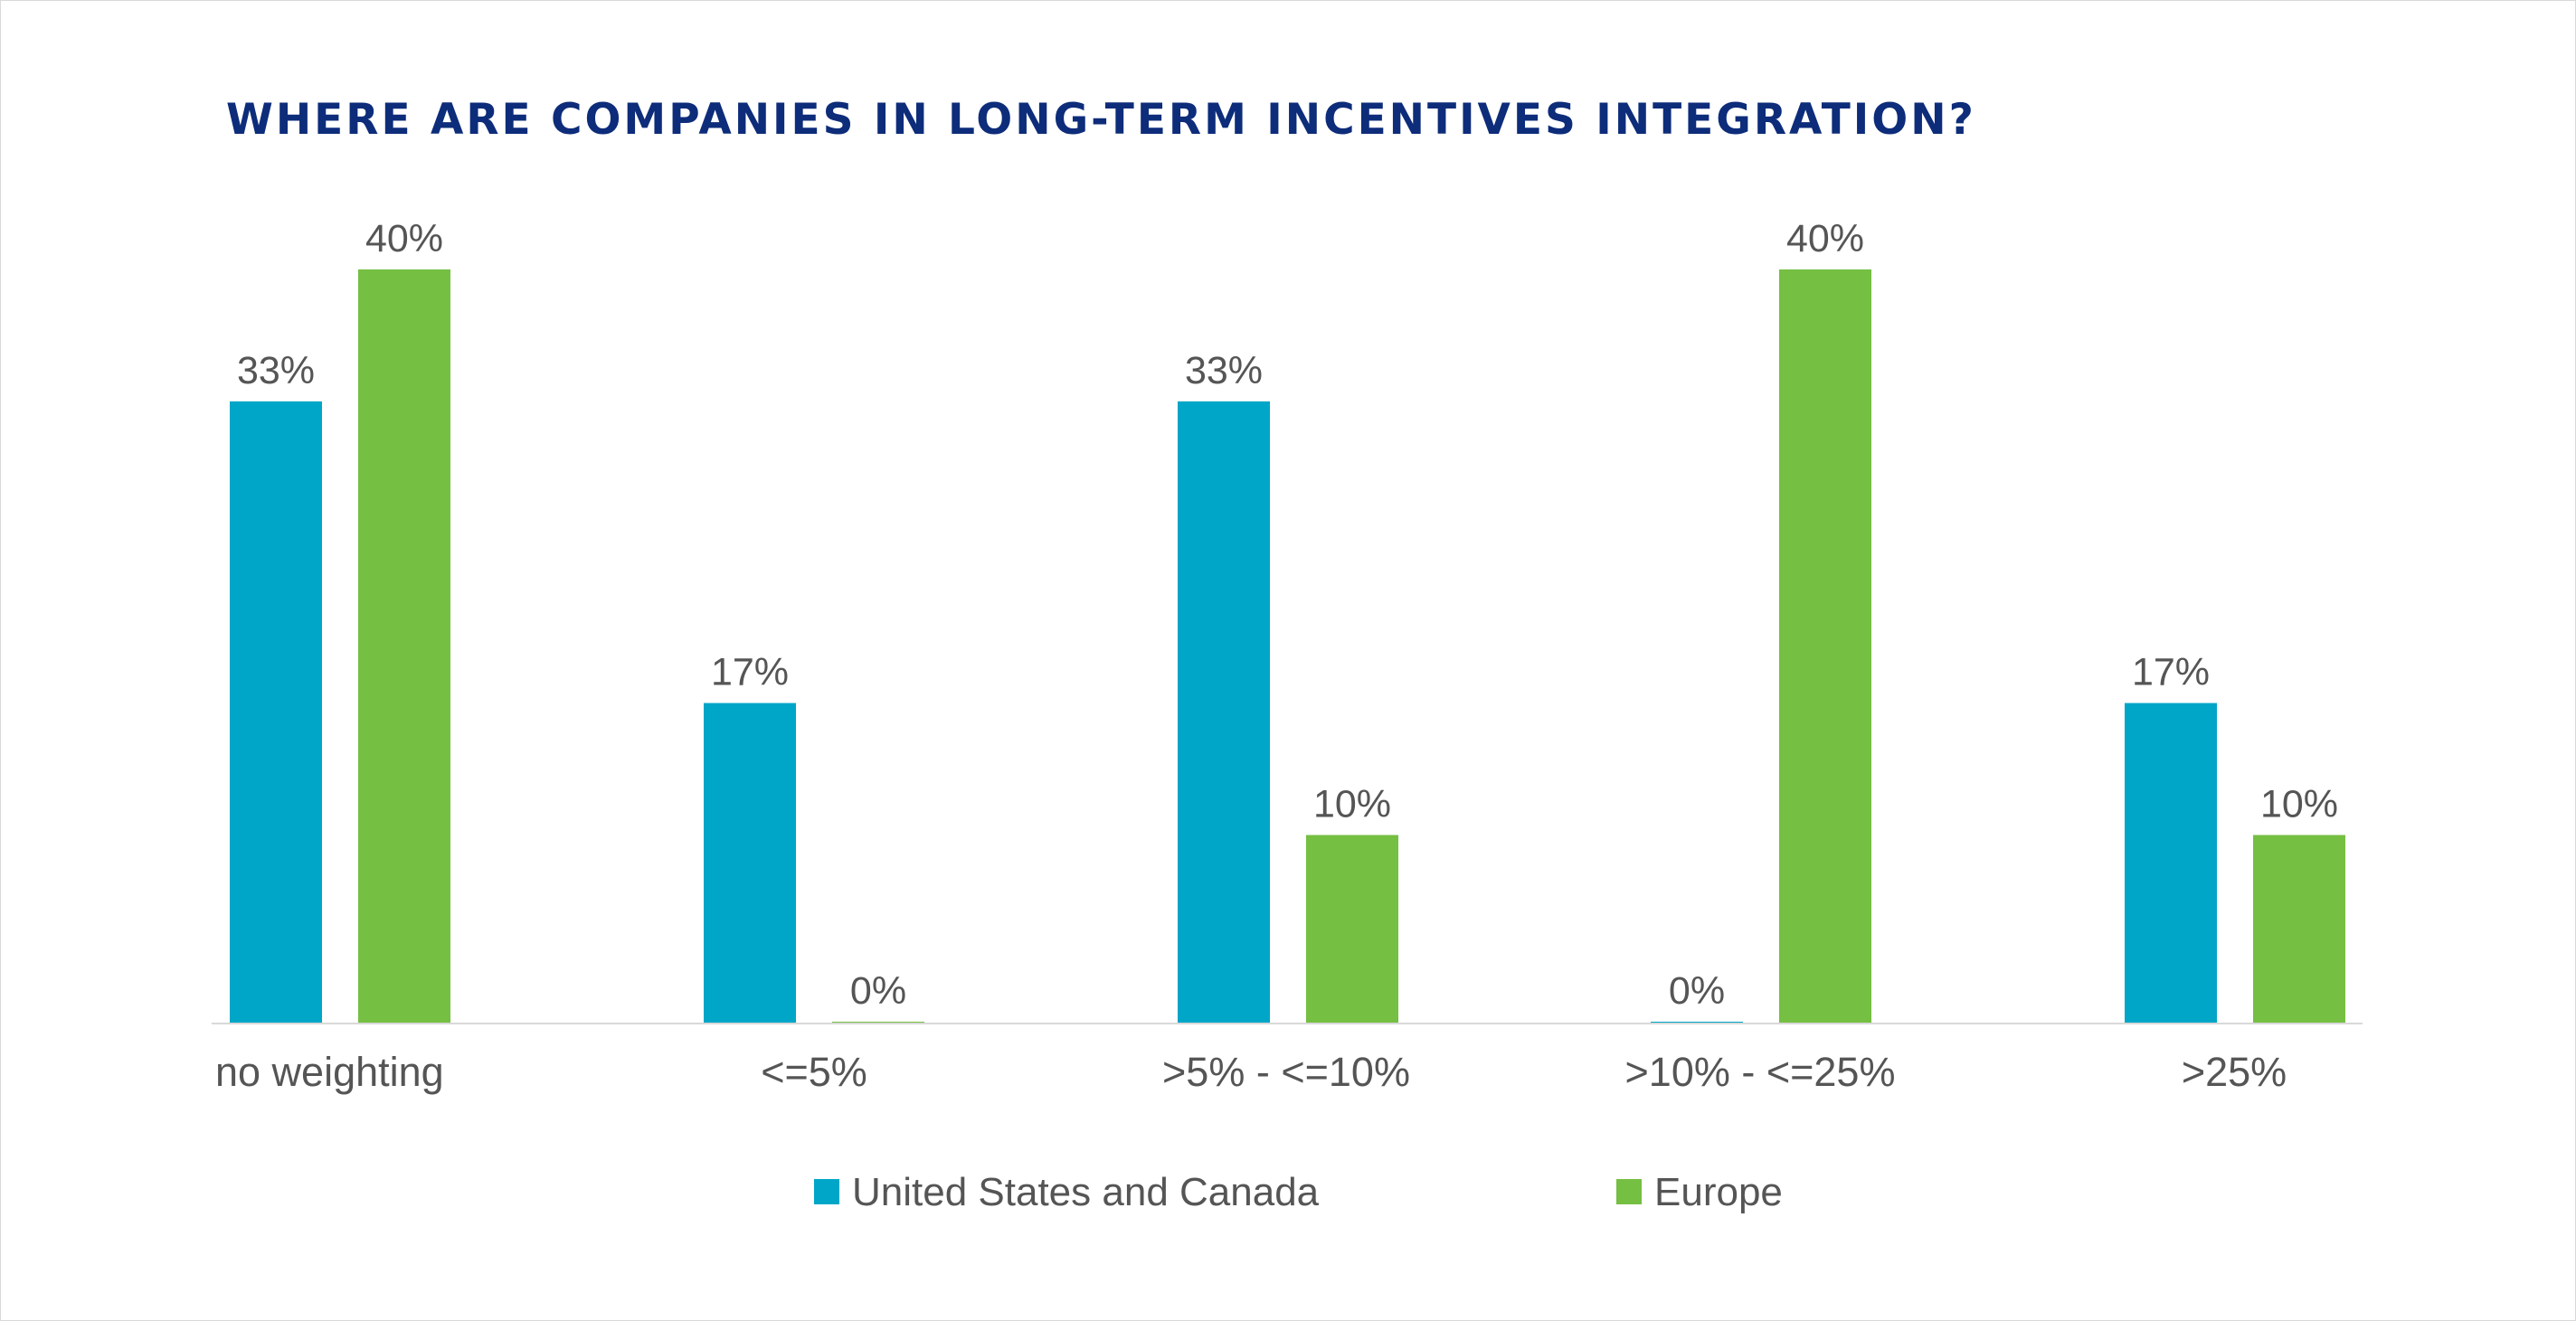 This screenshot has width=2576, height=1321. Describe the element at coordinates (814, 1072) in the screenshot. I see `x-tick-label: <=5%` at that location.